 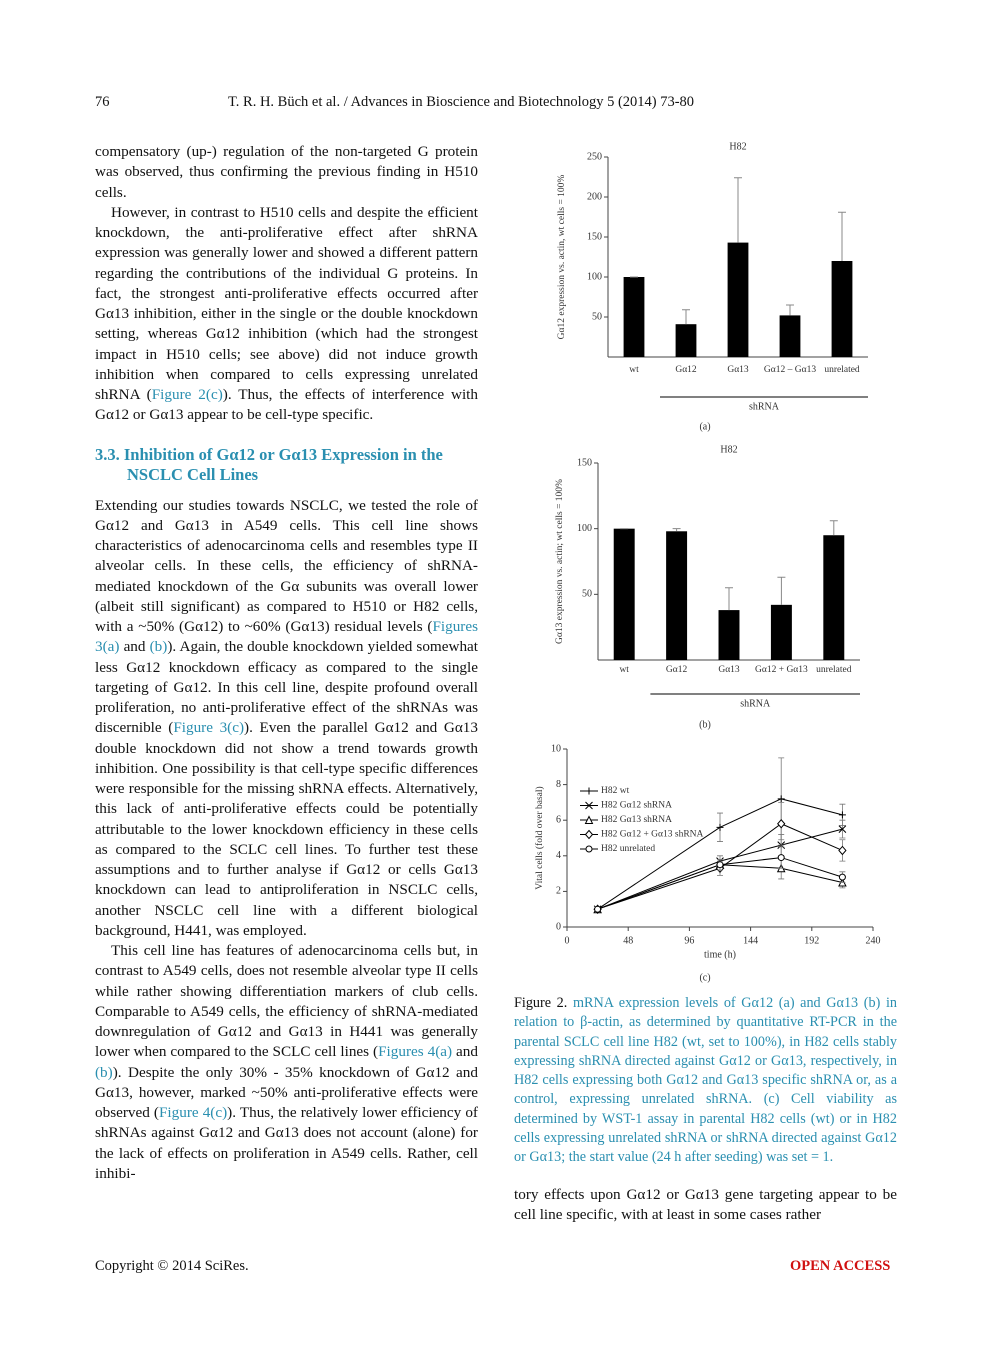 I want to click on x-tick-label: Gα12, so click(x=677, y=670).